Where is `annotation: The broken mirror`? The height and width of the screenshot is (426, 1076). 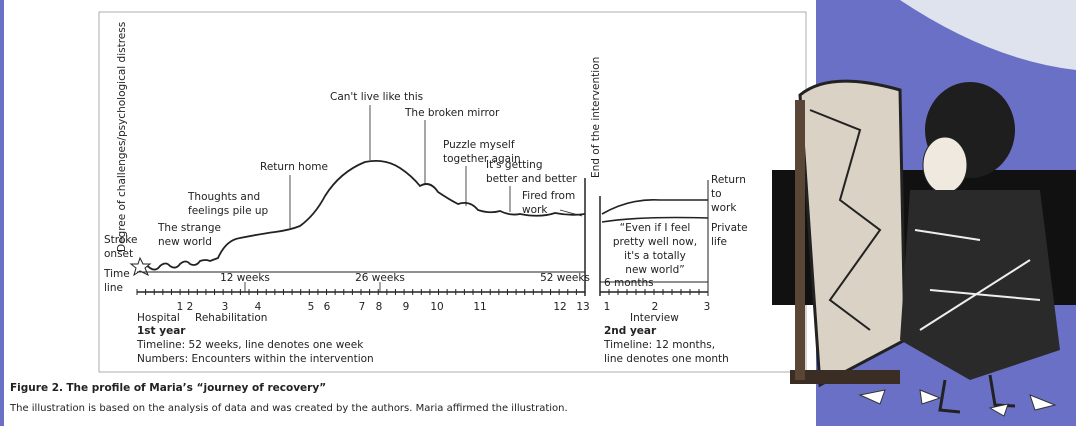
annotation: The broken mirror is located at coordinates (452, 113).